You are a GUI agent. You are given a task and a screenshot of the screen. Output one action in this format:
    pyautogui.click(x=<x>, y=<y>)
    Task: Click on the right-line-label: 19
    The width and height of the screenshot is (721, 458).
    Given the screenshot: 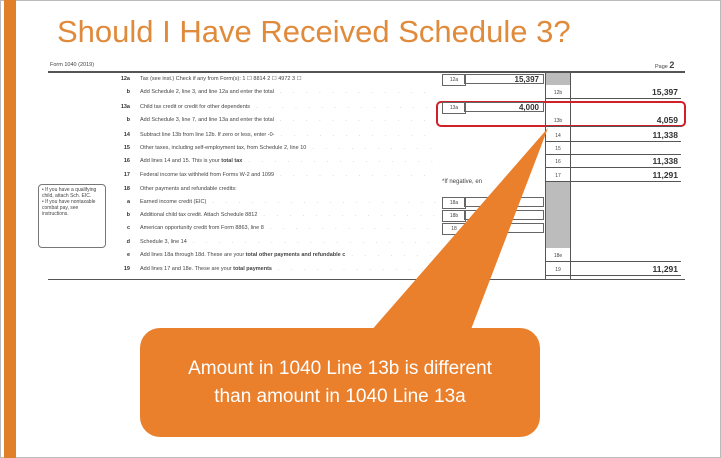 What is the action you would take?
    pyautogui.click(x=558, y=270)
    